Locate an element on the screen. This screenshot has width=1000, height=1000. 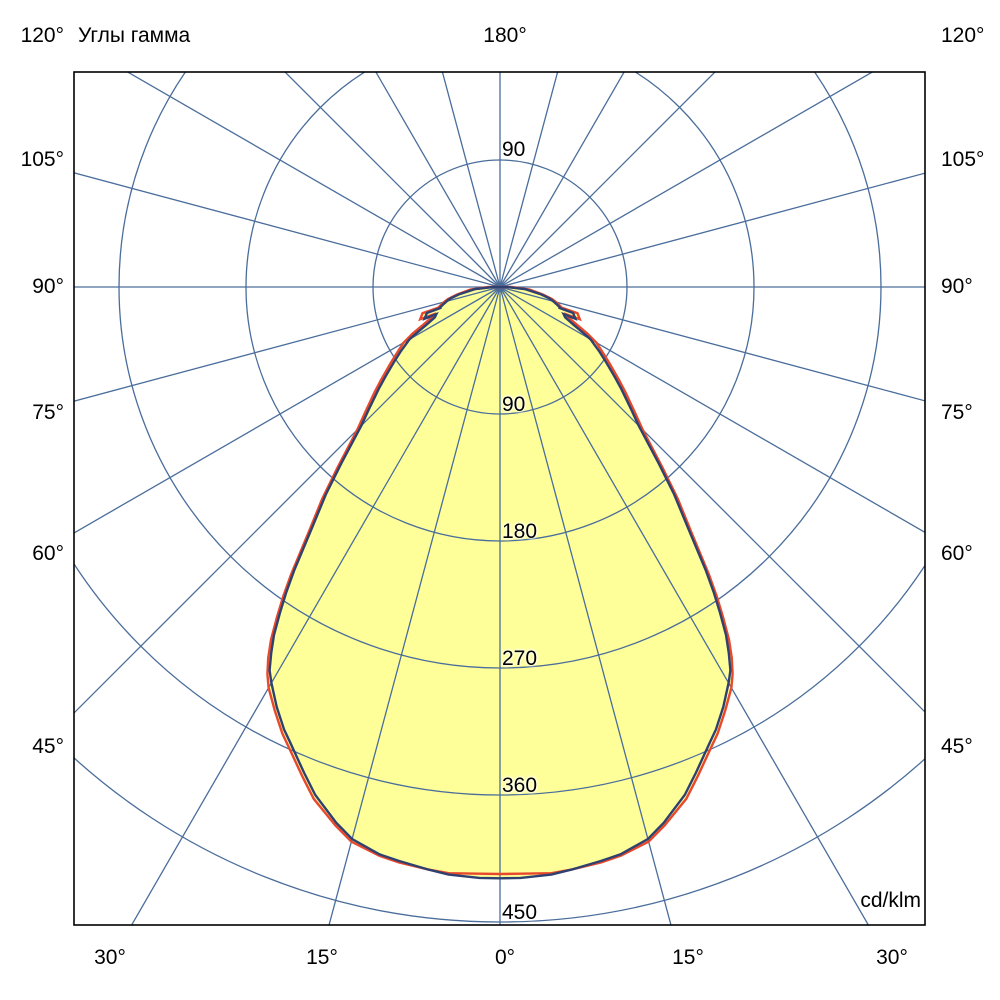
gamma-label-right-120: 120° is located at coordinates (963, 35).